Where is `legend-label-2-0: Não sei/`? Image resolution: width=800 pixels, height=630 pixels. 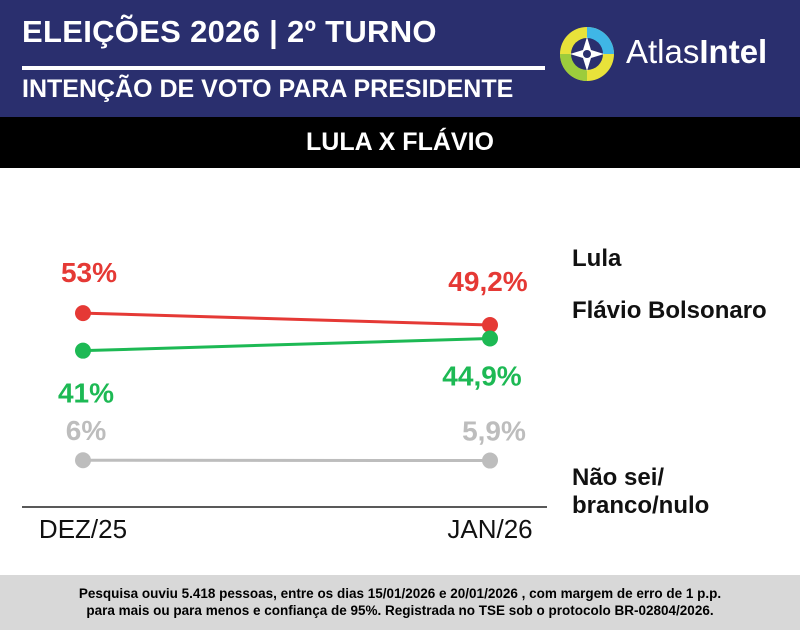
legend-label-2-0: Não sei/ is located at coordinates (618, 477).